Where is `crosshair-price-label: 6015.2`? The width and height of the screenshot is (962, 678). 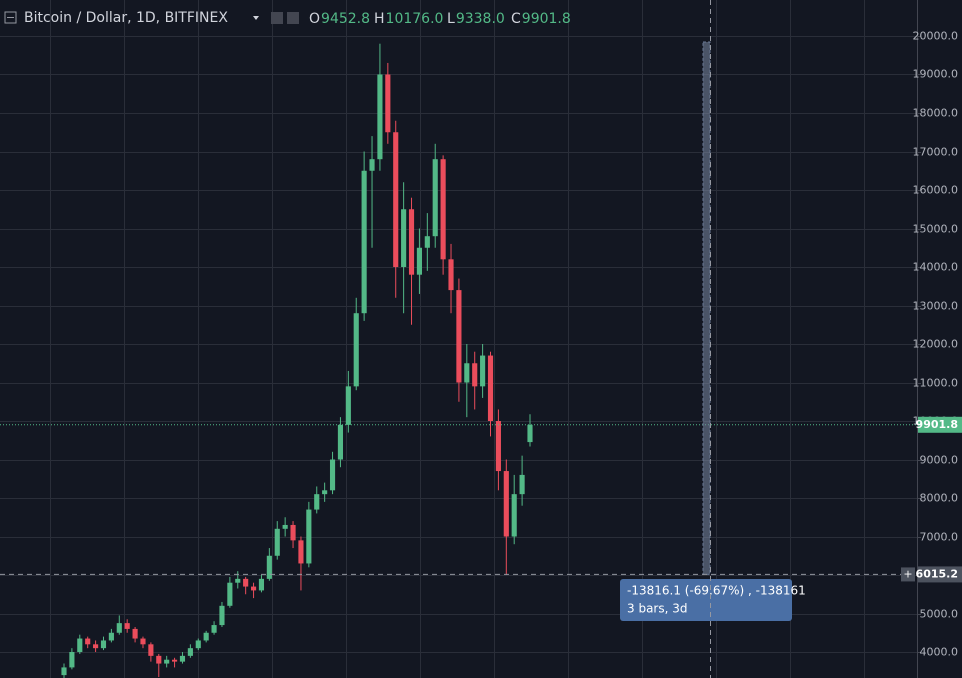
crosshair-price-label: 6015.2 is located at coordinates (937, 573).